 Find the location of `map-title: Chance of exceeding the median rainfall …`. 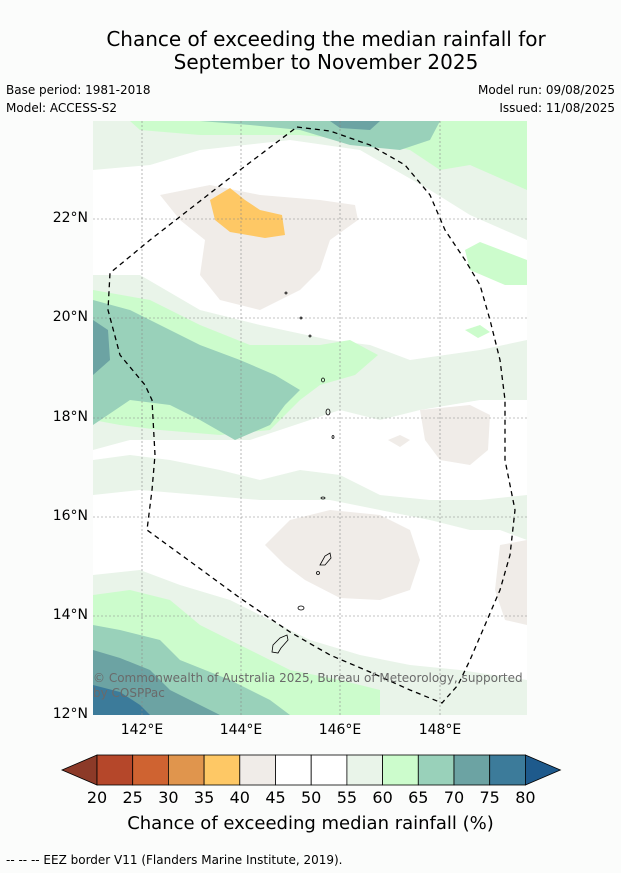

map-title: Chance of exceeding the median rainfall … is located at coordinates (310, 51).